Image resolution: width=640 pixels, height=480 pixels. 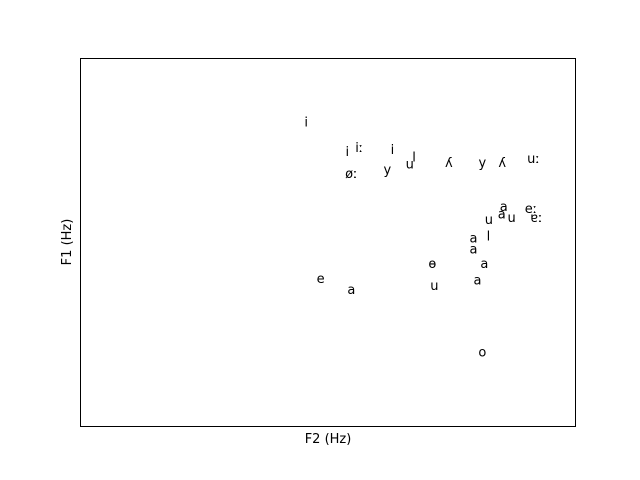 What do you see at coordinates (67, 242) in the screenshot?
I see `y-axis-label: F1 (Hz)` at bounding box center [67, 242].